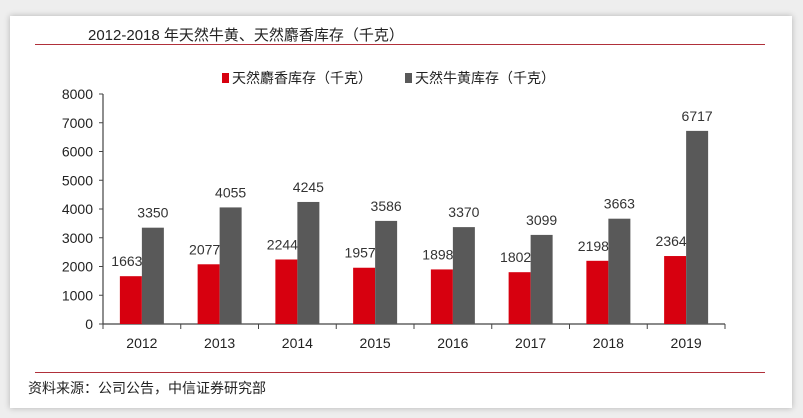  I want to click on data-label: 1898, so click(437, 254).